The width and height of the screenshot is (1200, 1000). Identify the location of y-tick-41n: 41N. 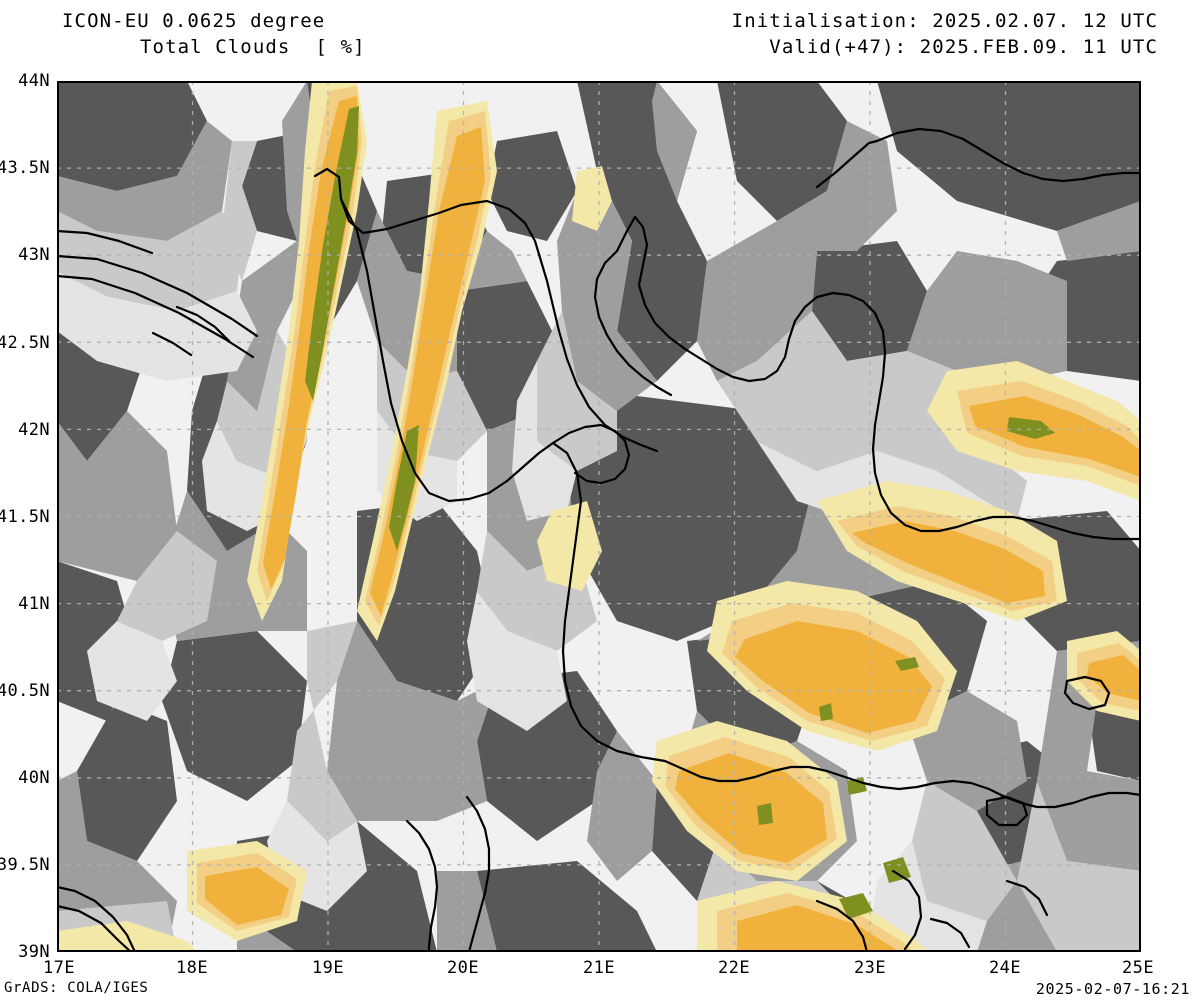
(34, 604).